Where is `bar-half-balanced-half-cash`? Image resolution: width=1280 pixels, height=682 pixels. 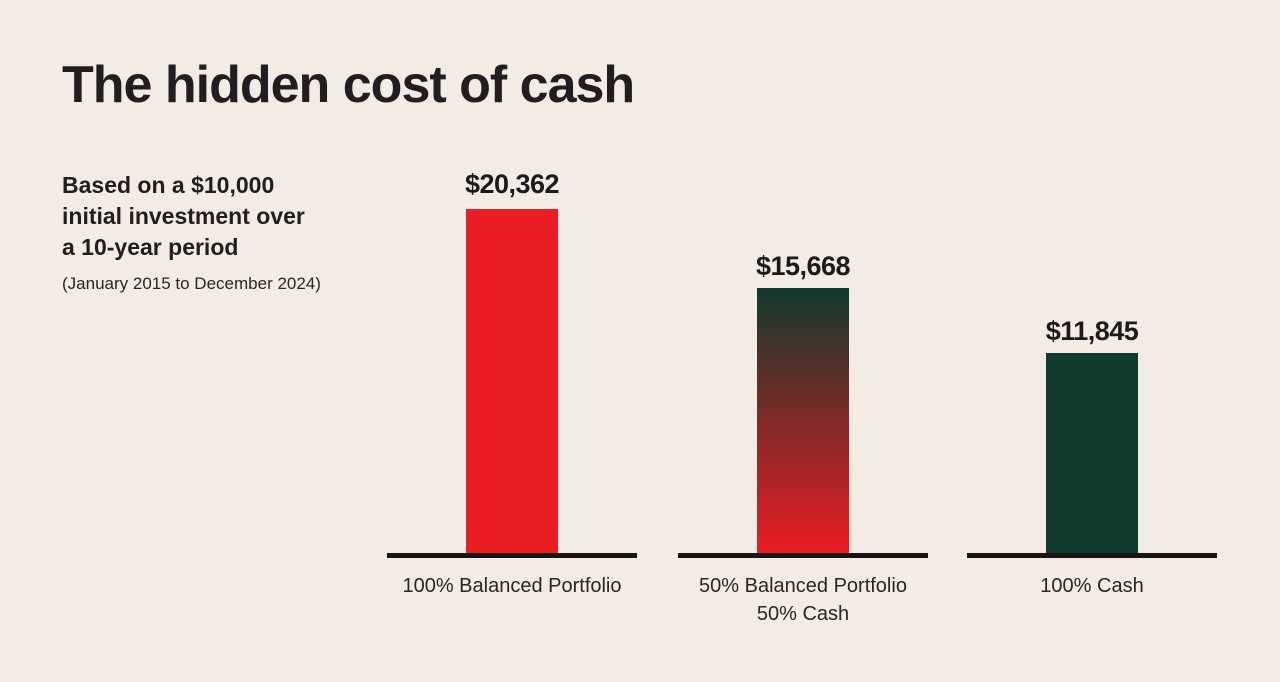
bar-half-balanced-half-cash is located at coordinates (803, 420).